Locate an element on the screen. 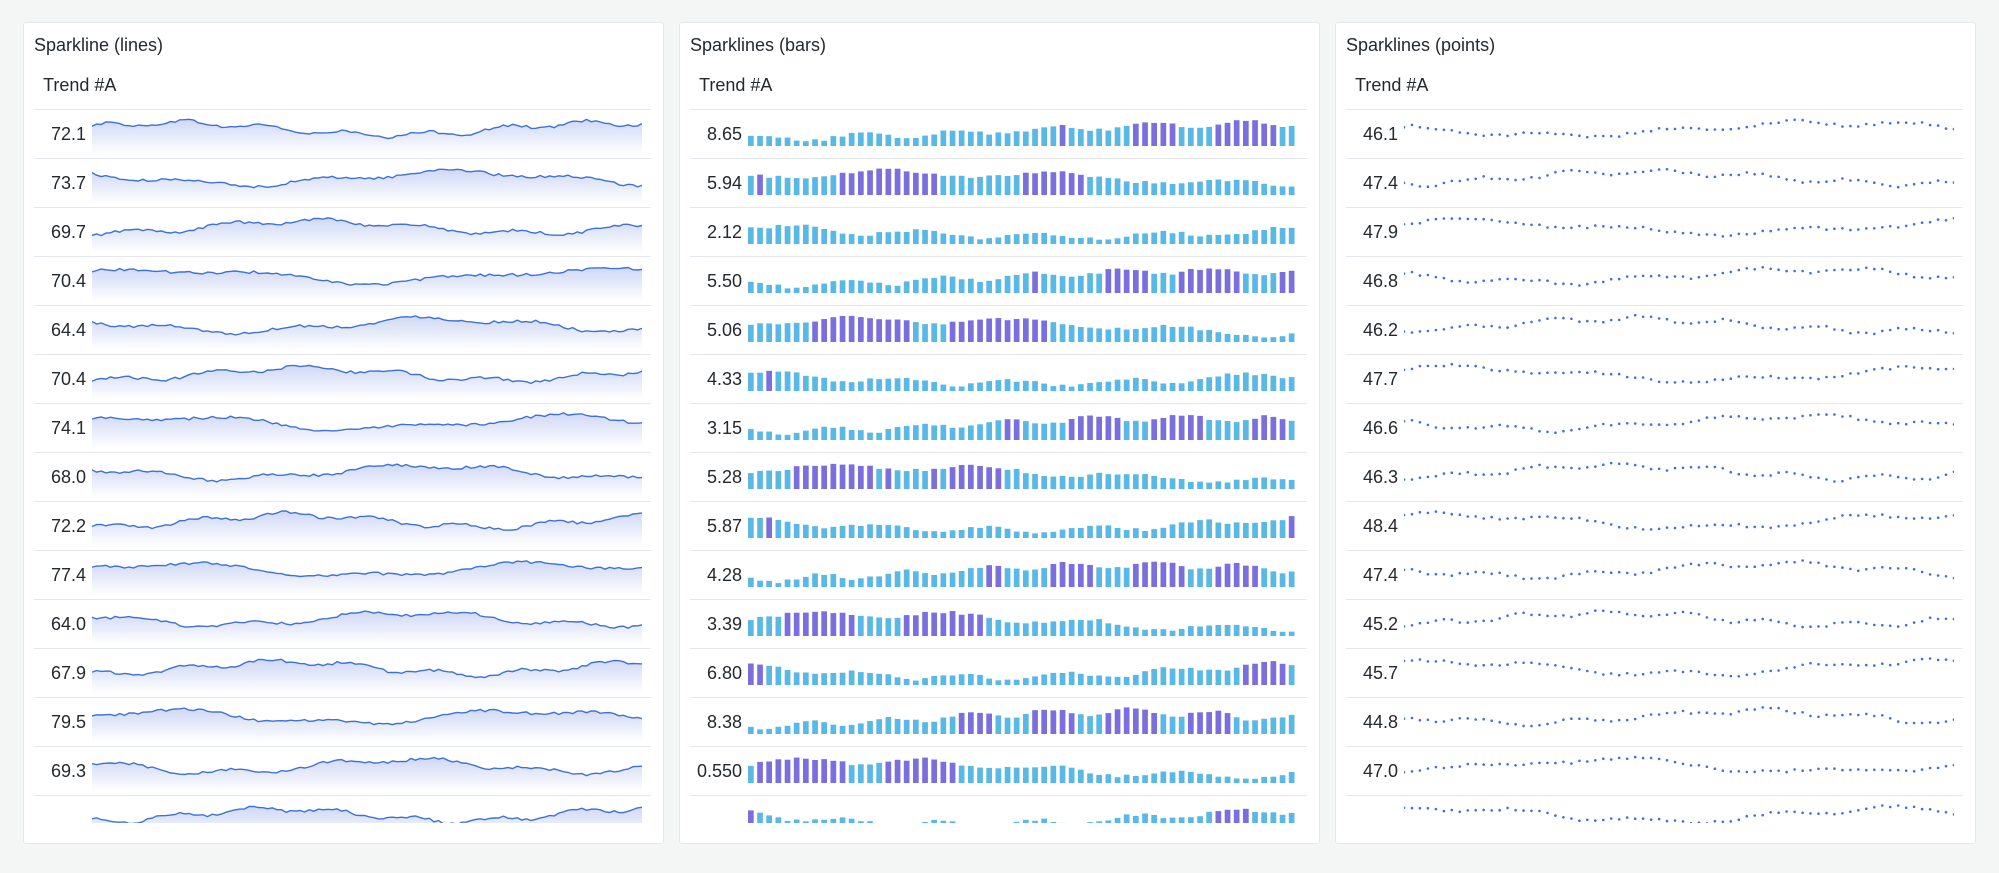  panel-title: Sparkline (lines) is located at coordinates (99, 45).